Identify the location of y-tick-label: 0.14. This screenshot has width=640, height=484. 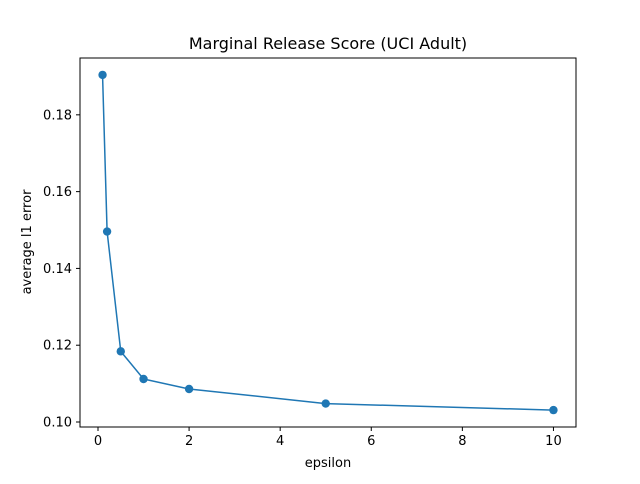
(57, 269).